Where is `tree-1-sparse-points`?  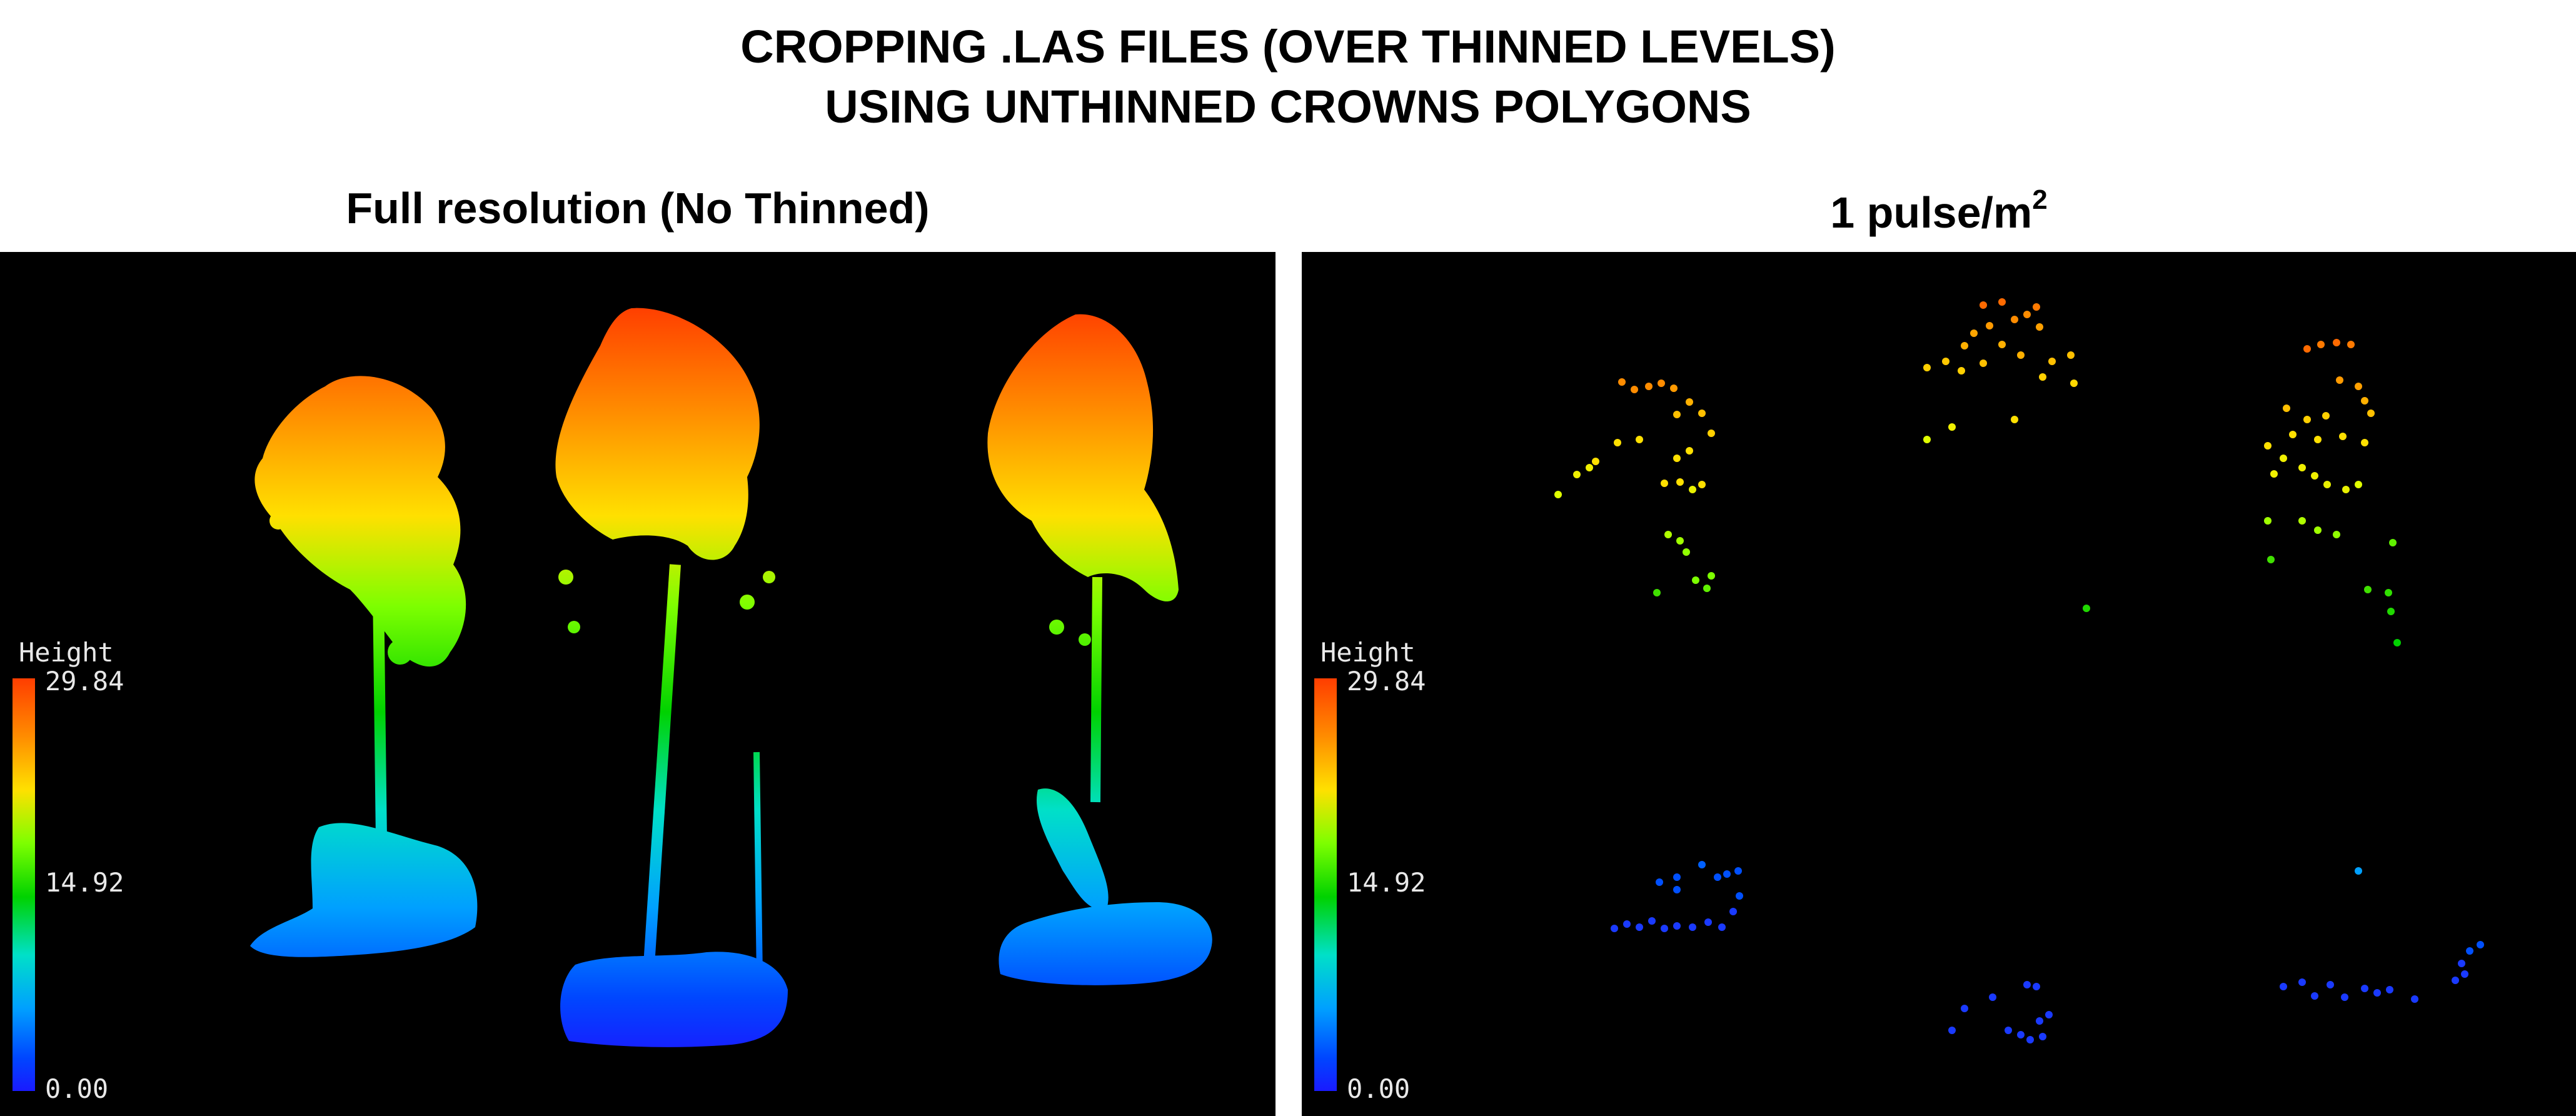
tree-1-sparse-points is located at coordinates (1648, 655).